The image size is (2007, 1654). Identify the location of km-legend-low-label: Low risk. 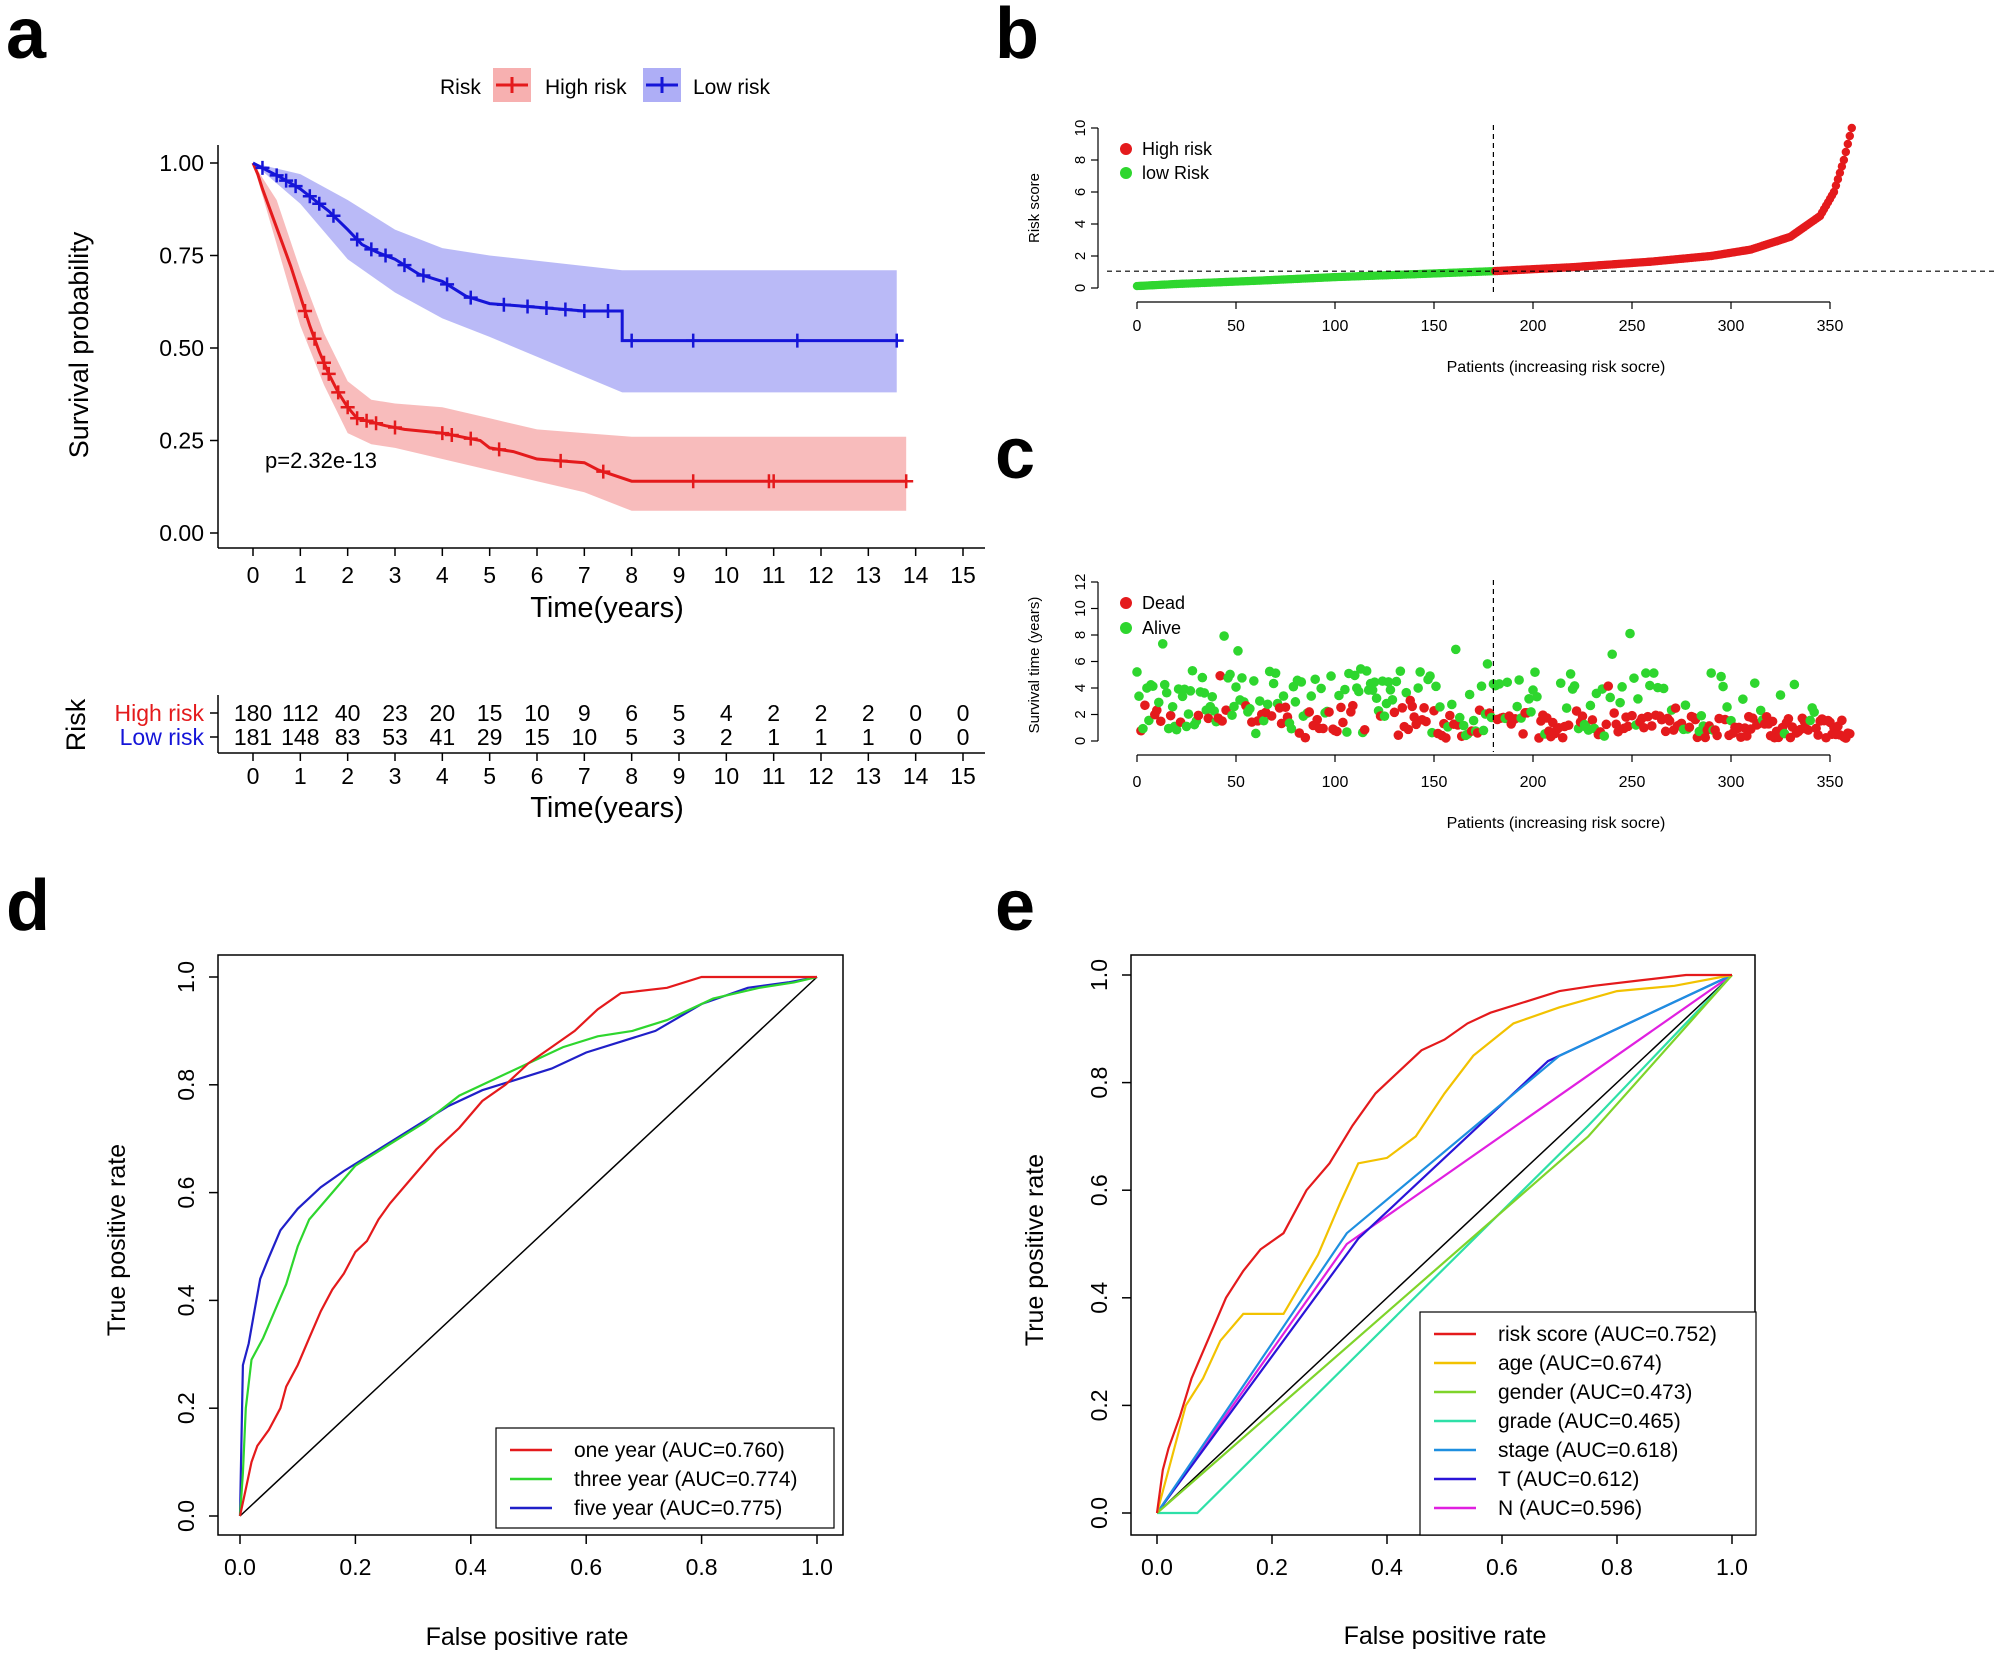
(732, 87).